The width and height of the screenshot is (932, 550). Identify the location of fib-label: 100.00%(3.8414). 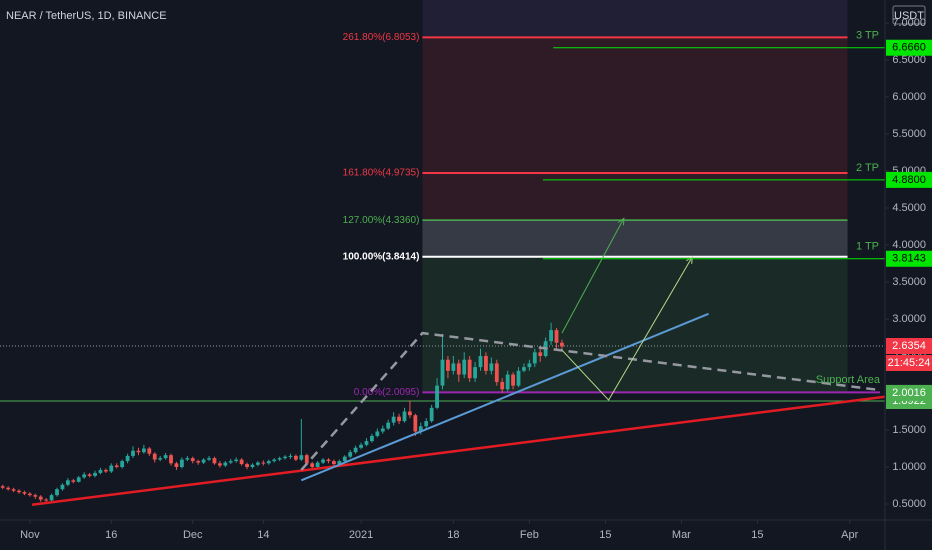
(381, 256).